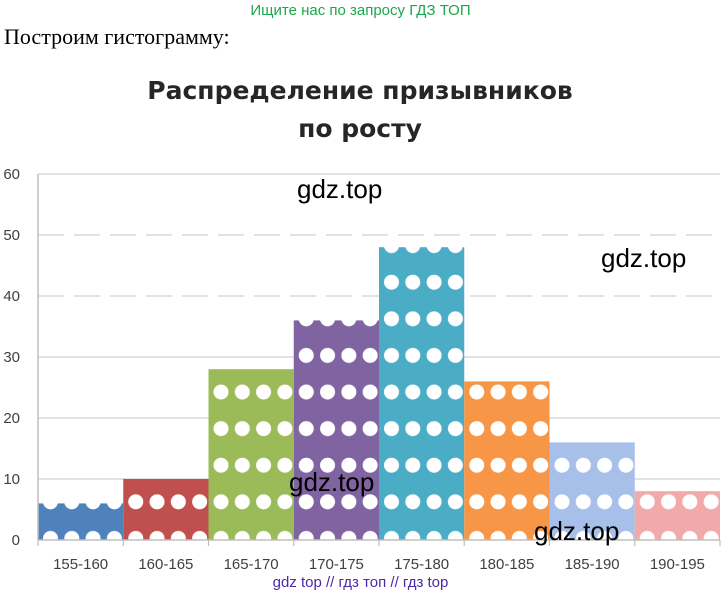 This screenshot has height=598, width=721. What do you see at coordinates (336, 564) in the screenshot?
I see `x-tick-label: 170-175` at bounding box center [336, 564].